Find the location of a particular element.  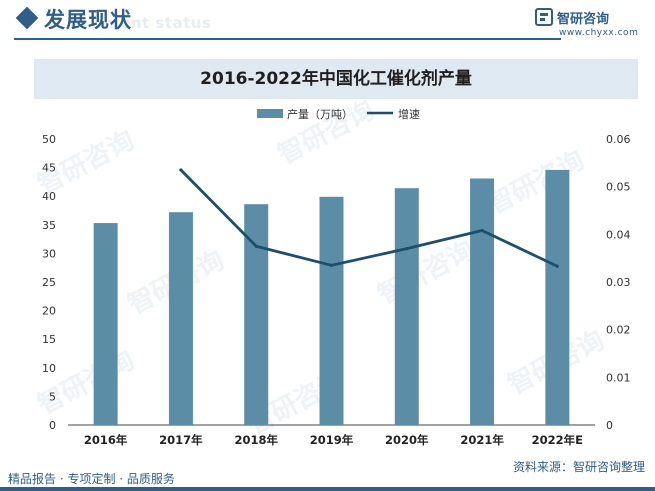

y-right-tick-label: 0.03 is located at coordinates (618, 282).